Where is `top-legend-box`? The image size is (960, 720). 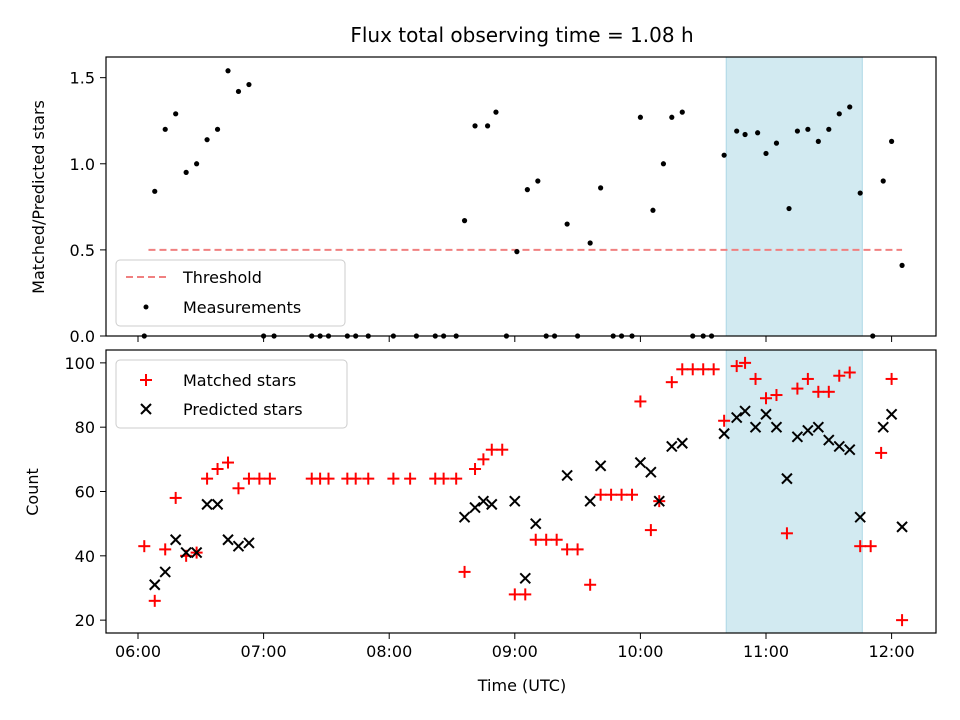
top-legend-box is located at coordinates (230, 293).